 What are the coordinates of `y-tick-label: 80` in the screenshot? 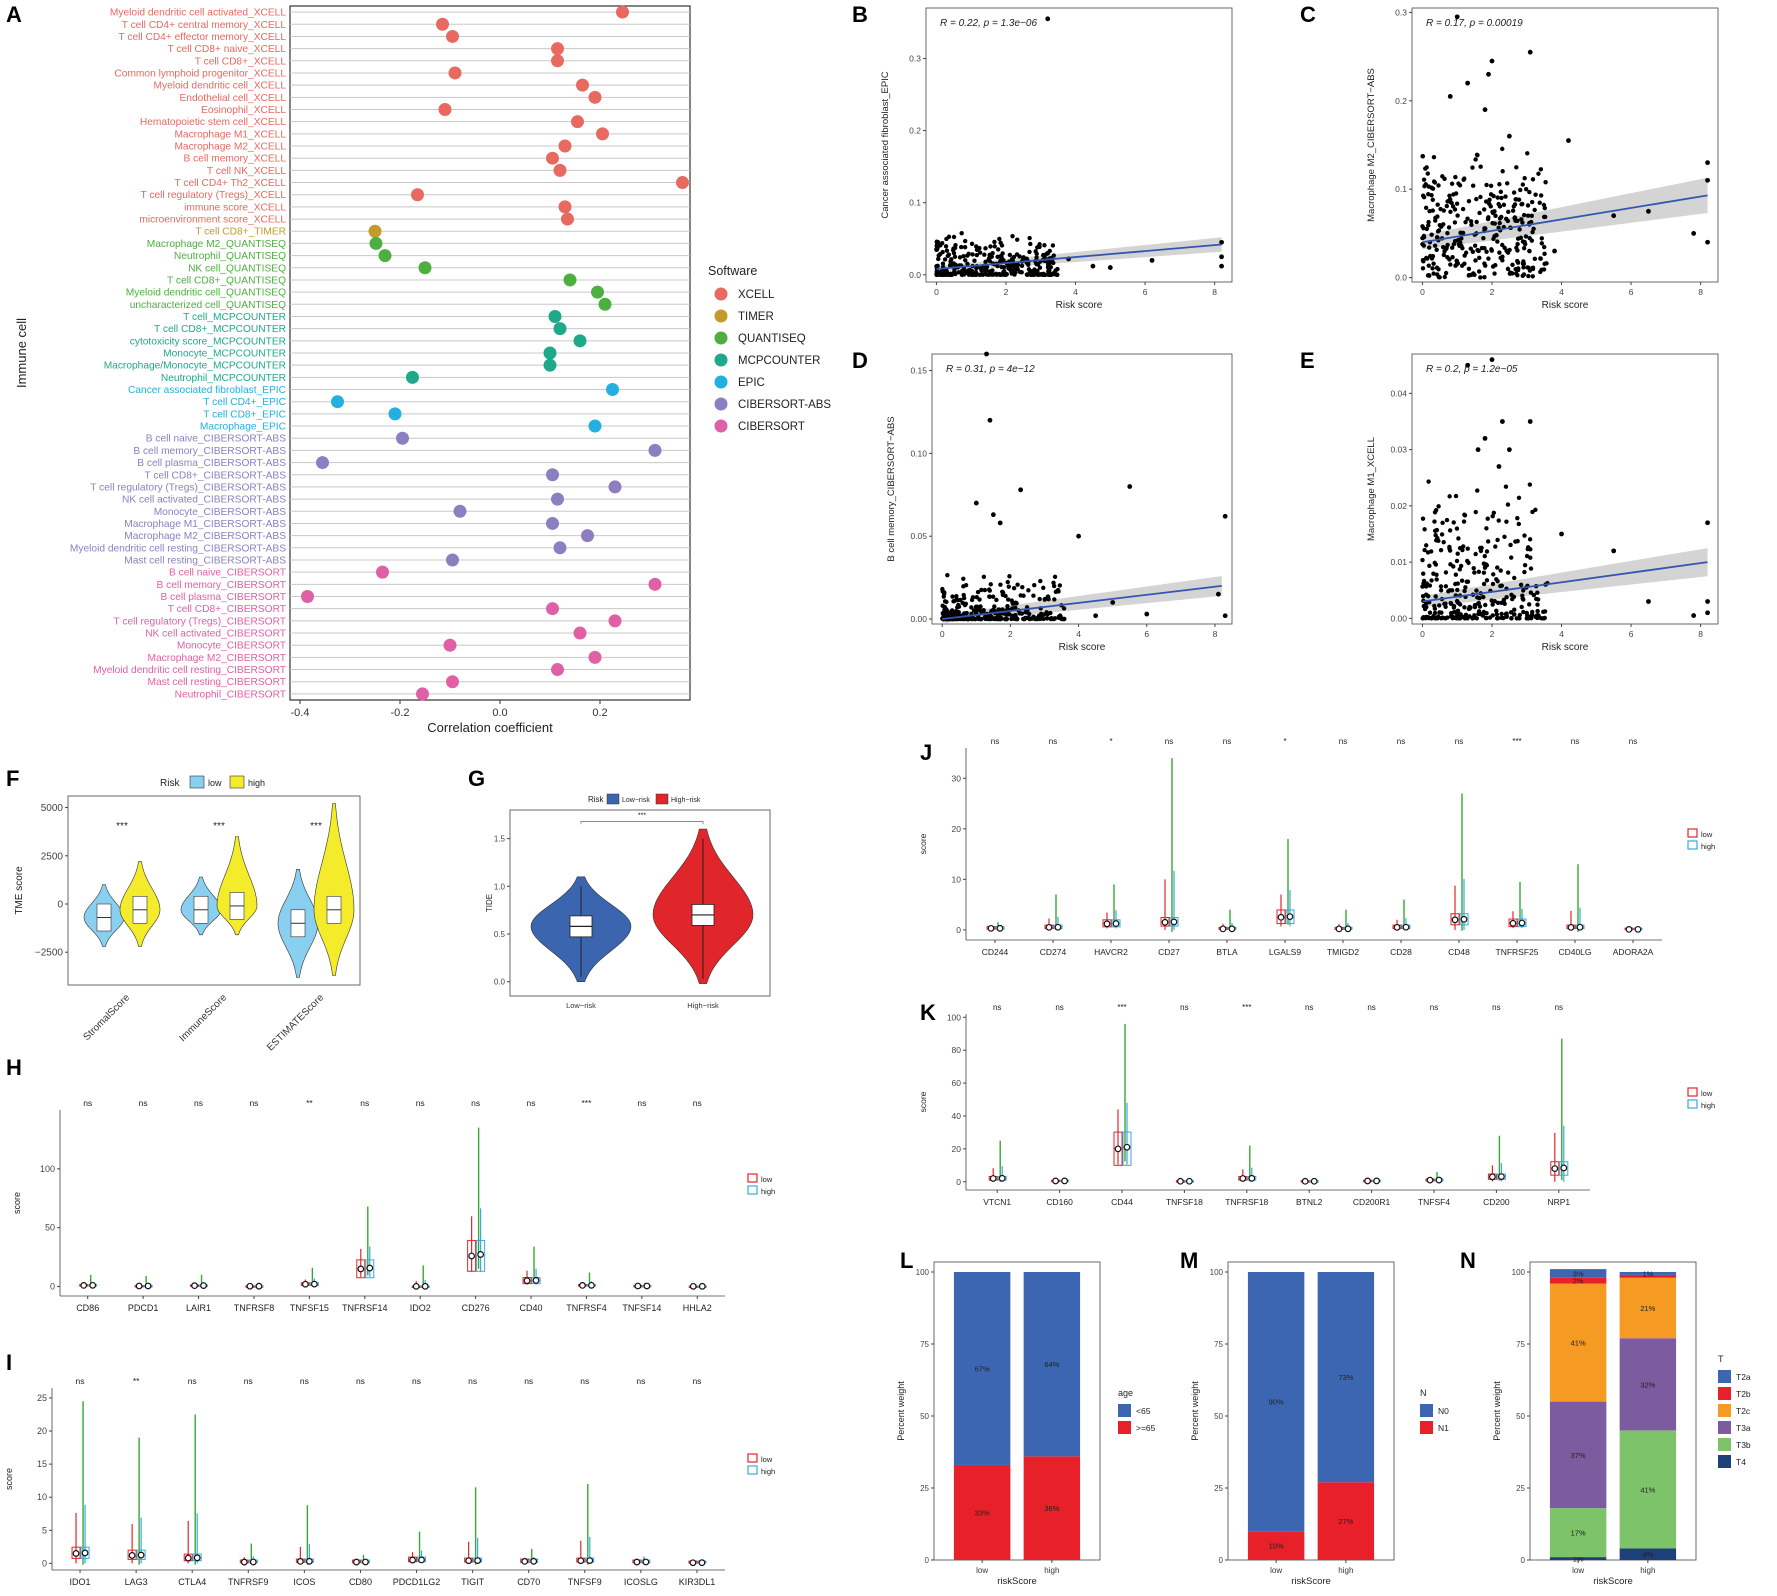 It's located at (957, 1050).